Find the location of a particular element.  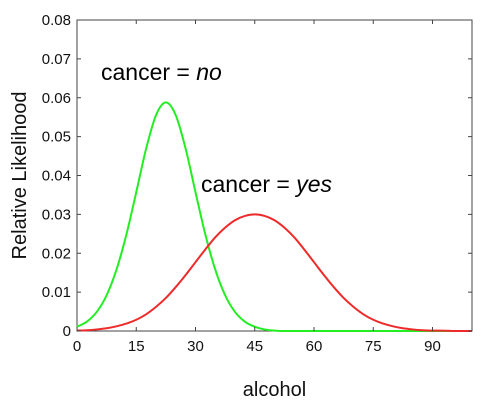

y-tick-label: 0.06 is located at coordinates (56, 98).